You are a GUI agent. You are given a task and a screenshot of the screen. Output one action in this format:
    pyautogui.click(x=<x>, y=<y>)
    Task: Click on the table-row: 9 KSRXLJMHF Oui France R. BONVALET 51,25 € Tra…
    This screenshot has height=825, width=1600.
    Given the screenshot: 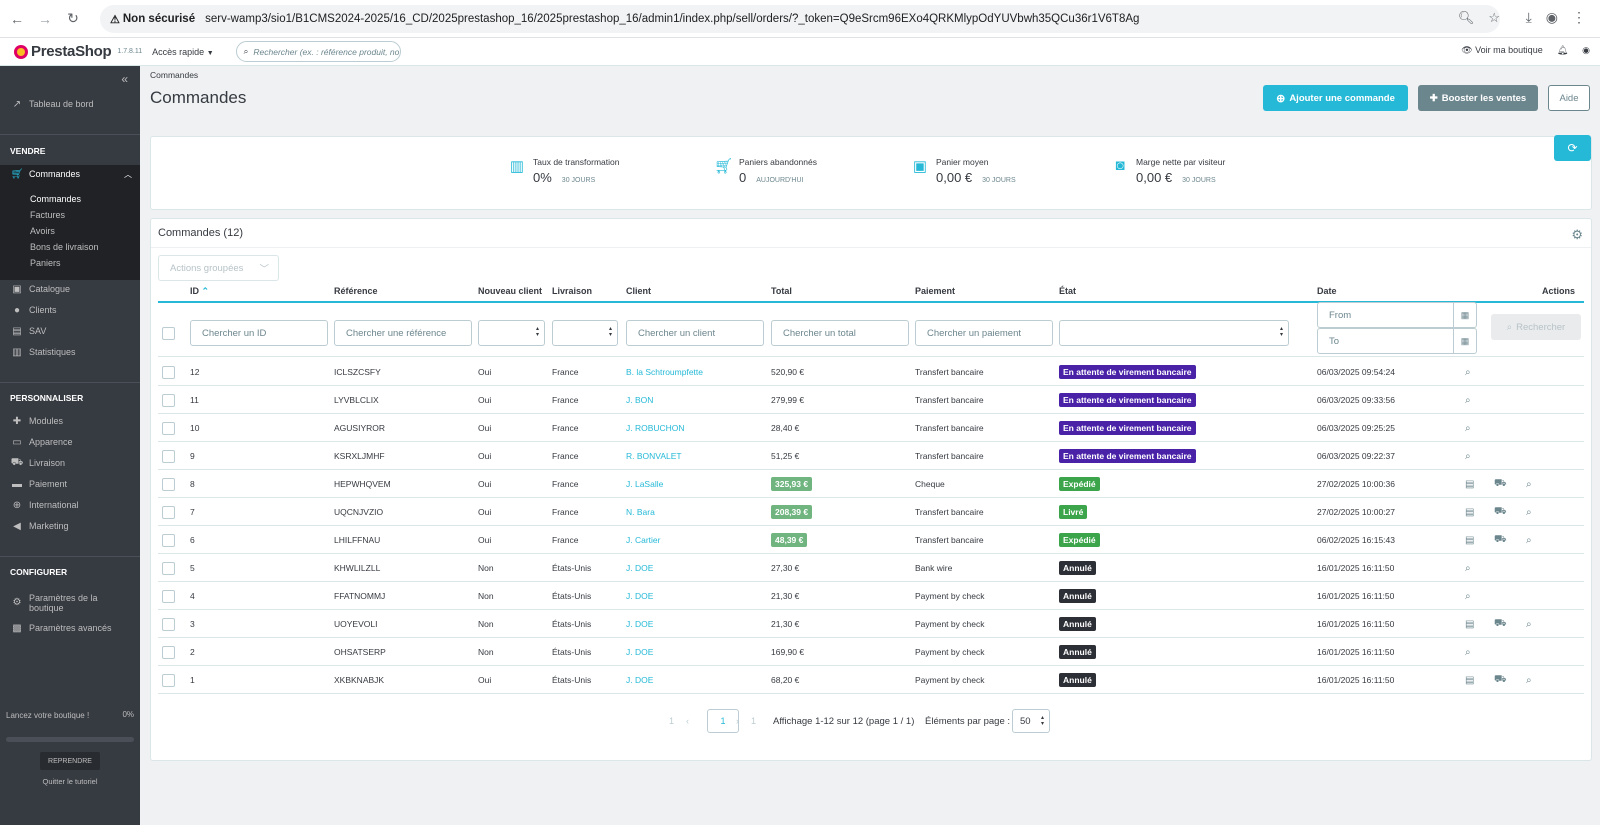 What is the action you would take?
    pyautogui.click(x=871, y=456)
    